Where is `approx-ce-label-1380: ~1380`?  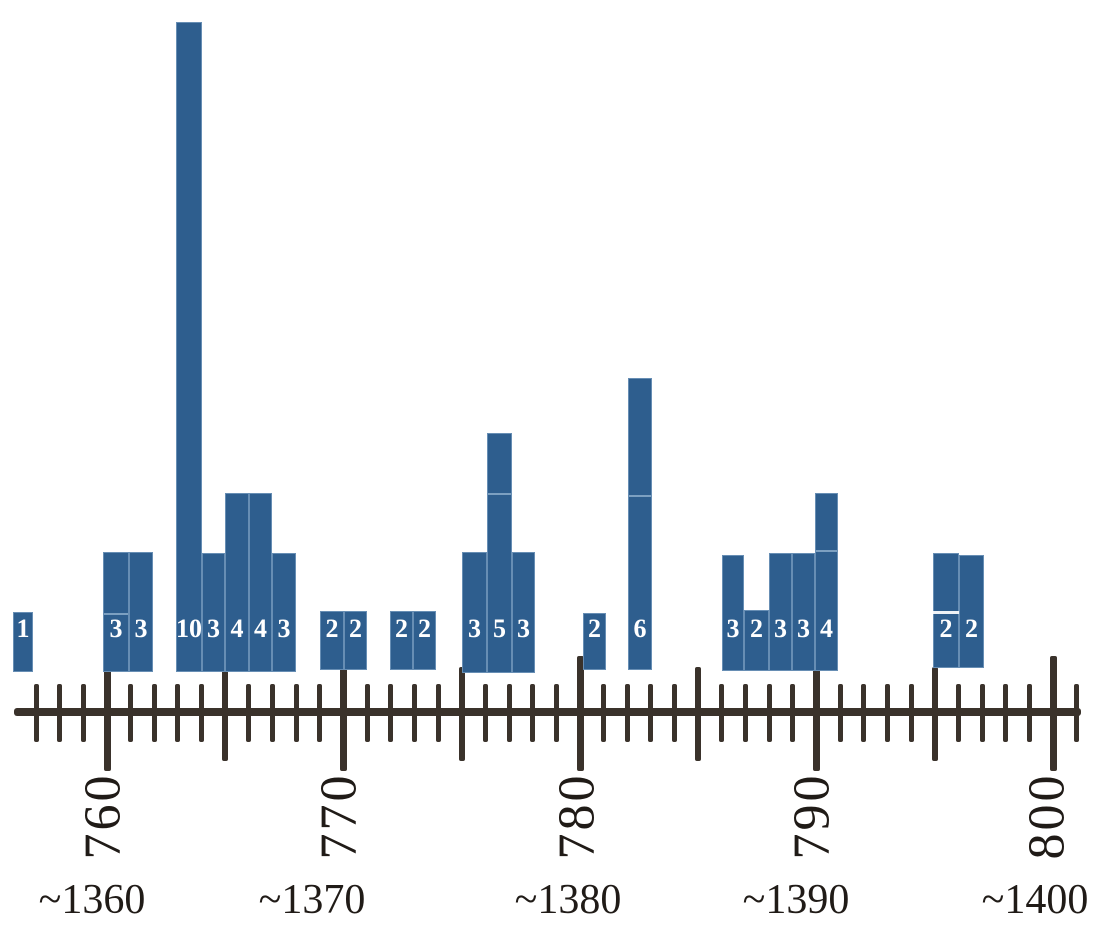 approx-ce-label-1380: ~1380 is located at coordinates (568, 900).